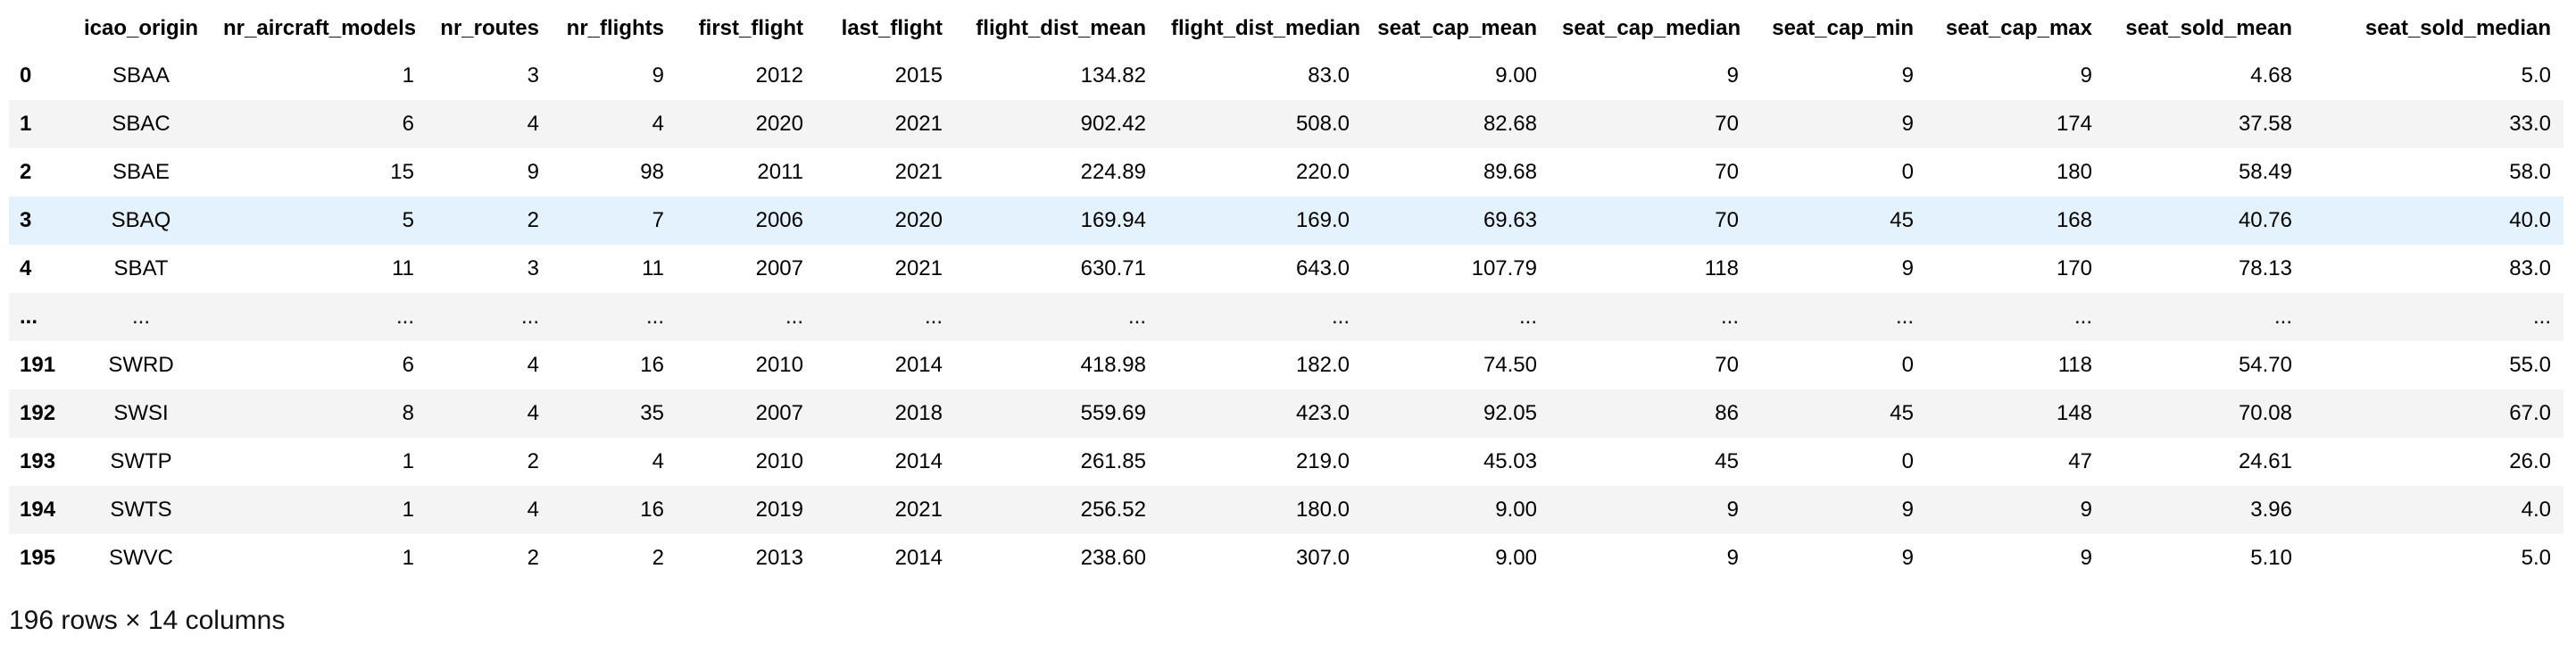  I want to click on cell-seat-cap-min: 9, so click(1908, 510).